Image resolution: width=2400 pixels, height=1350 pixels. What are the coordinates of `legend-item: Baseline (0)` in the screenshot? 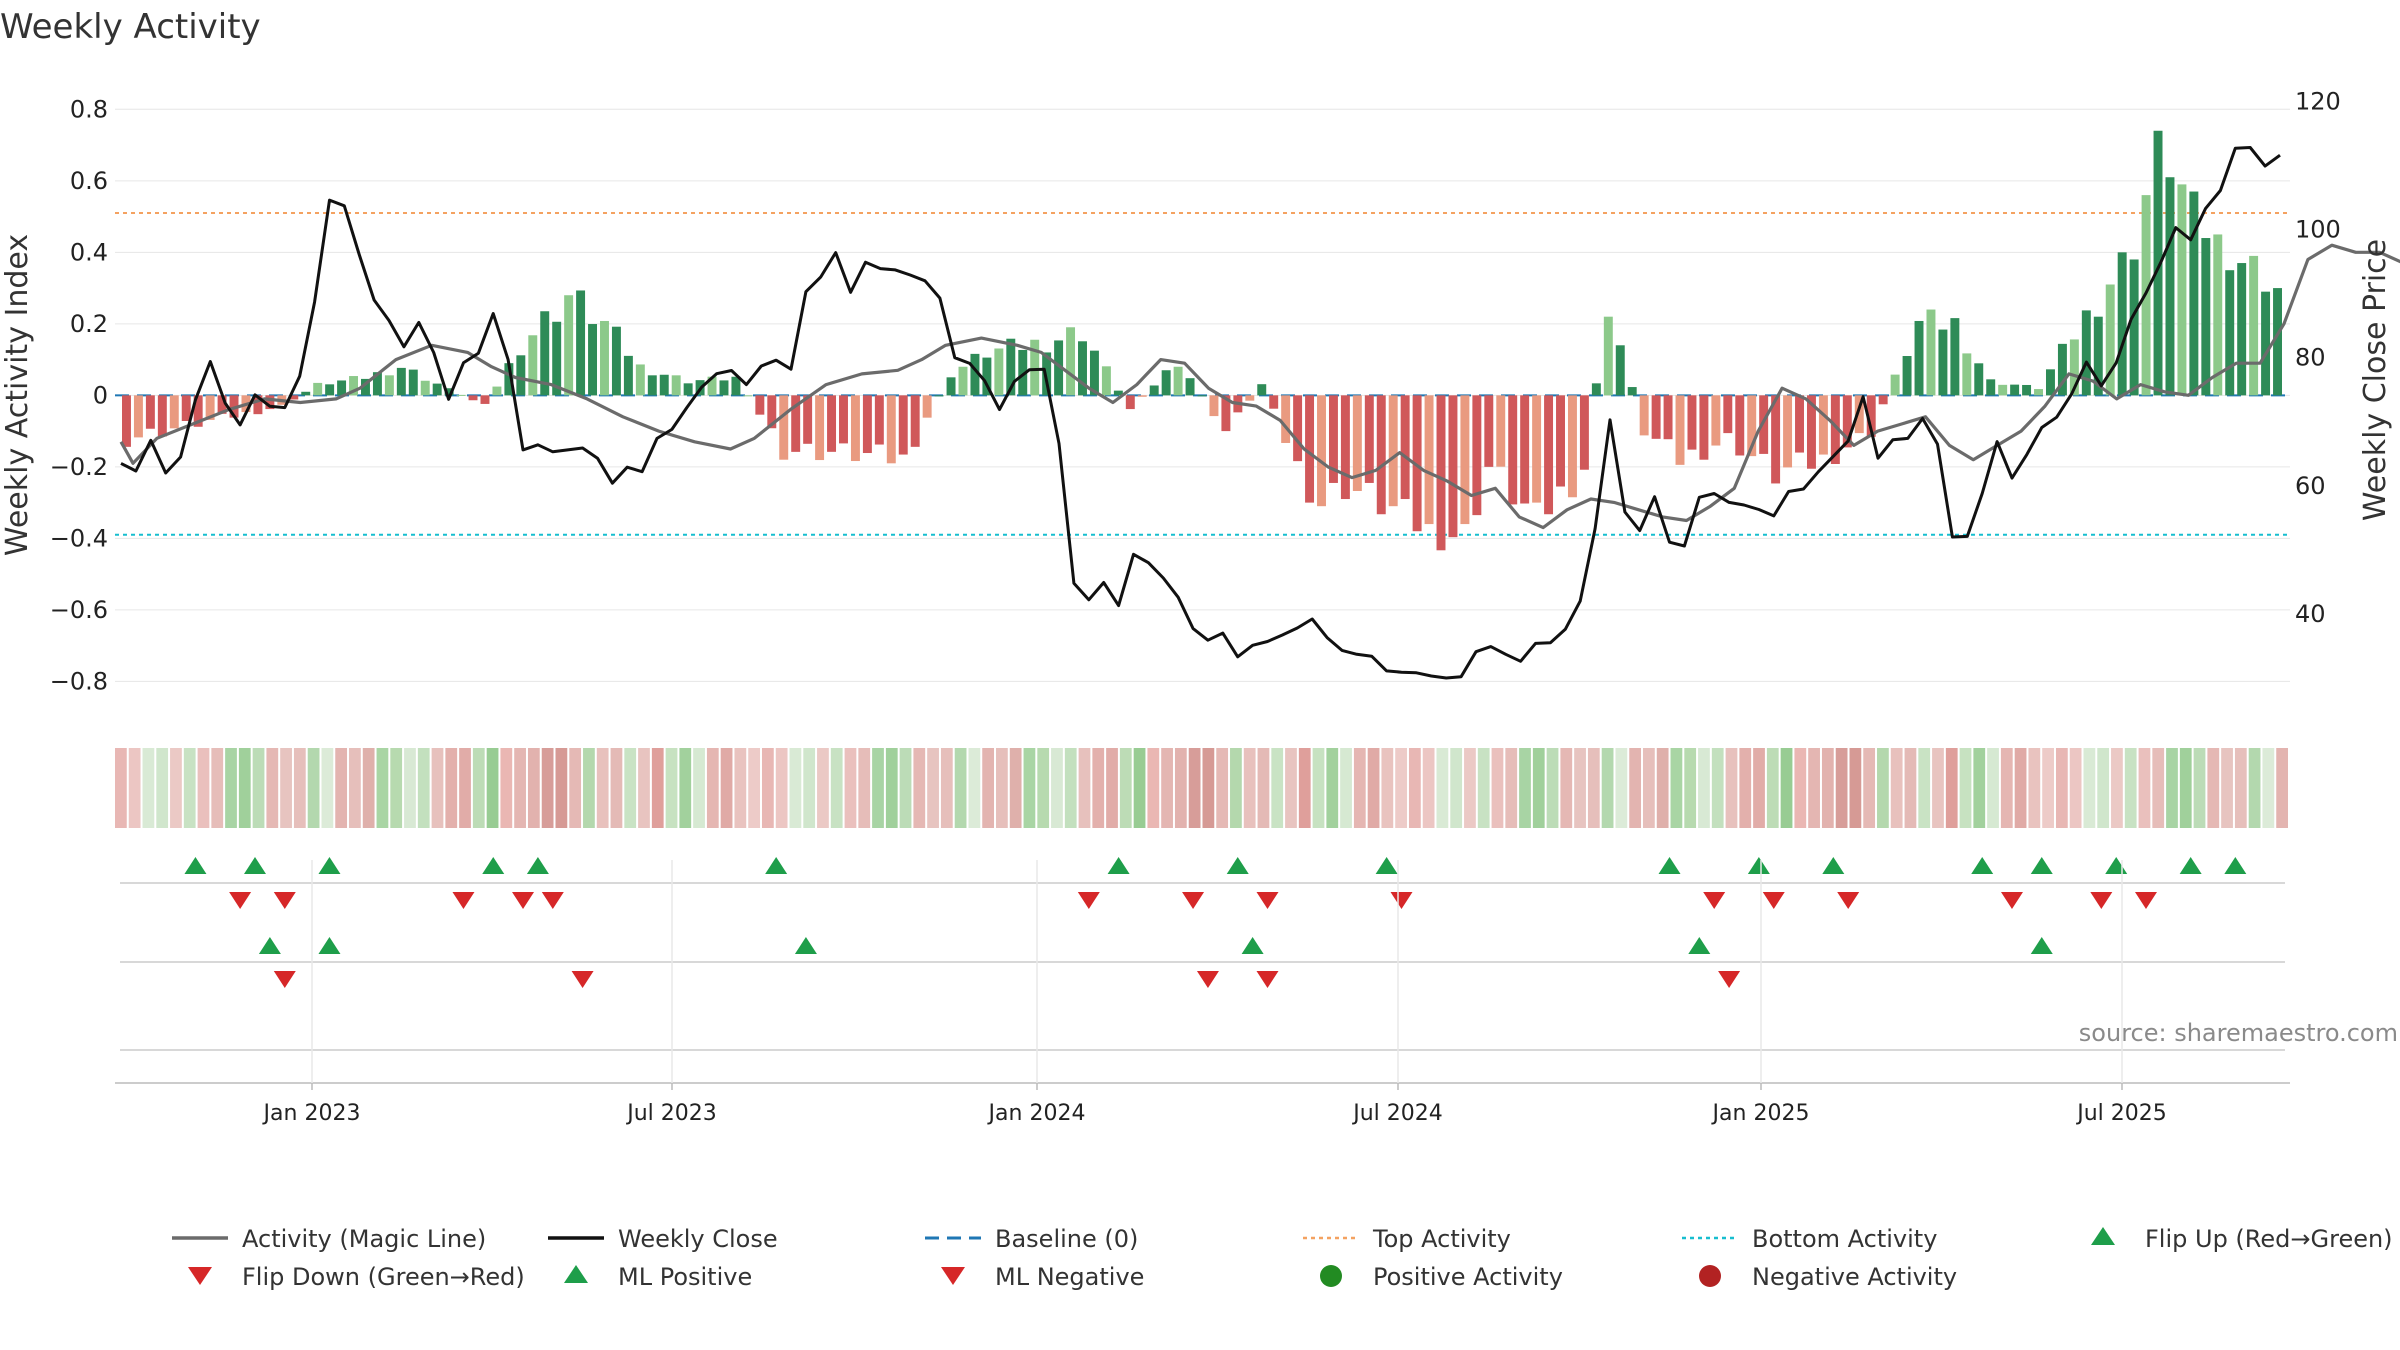 It's located at (1031, 1239).